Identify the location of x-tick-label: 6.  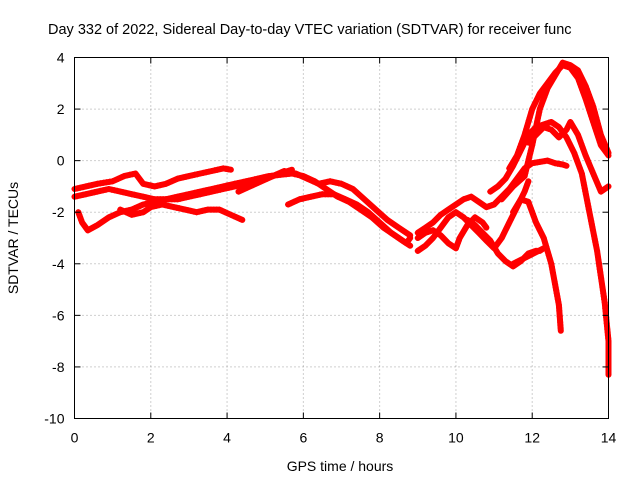
(303, 438).